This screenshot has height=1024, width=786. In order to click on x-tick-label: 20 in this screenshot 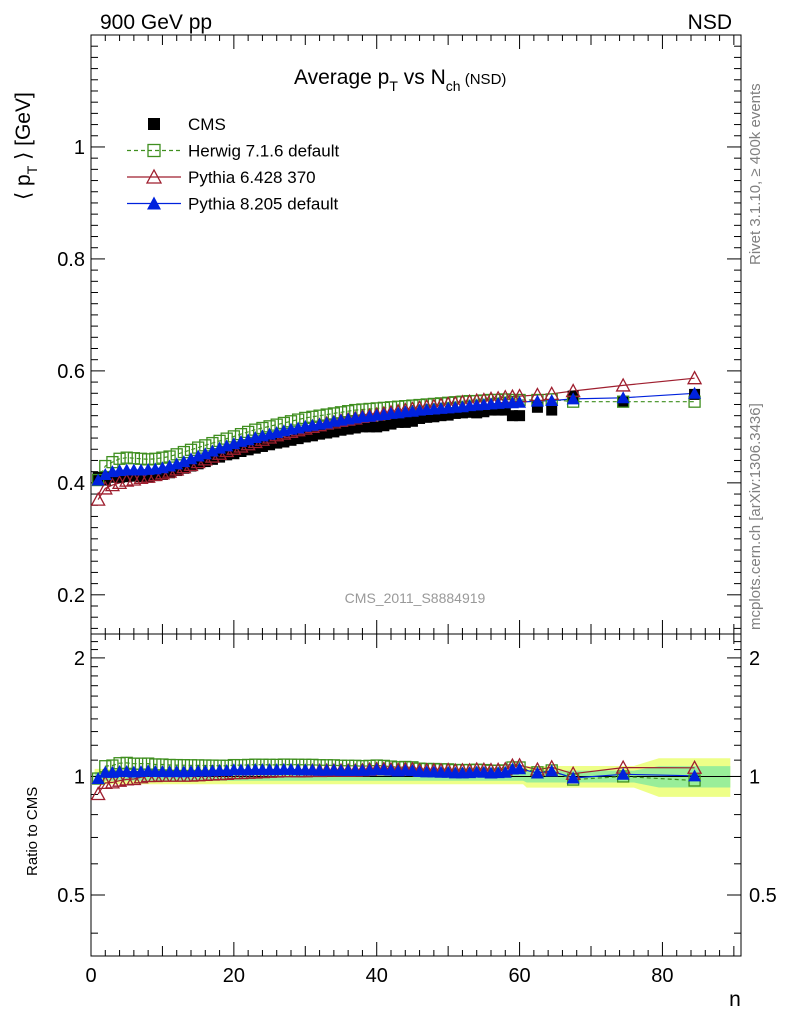, I will do `click(234, 976)`.